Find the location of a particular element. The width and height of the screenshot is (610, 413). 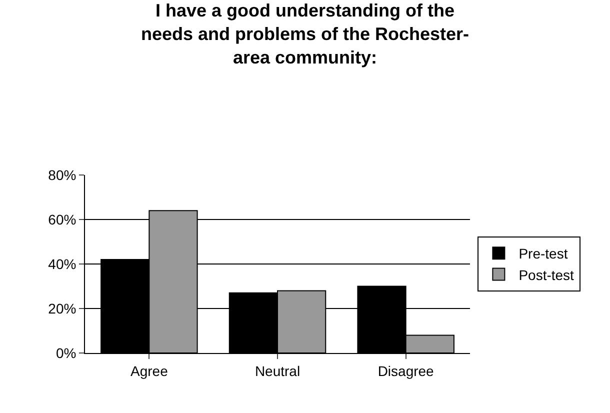

legend-label: Post-test is located at coordinates (546, 274).